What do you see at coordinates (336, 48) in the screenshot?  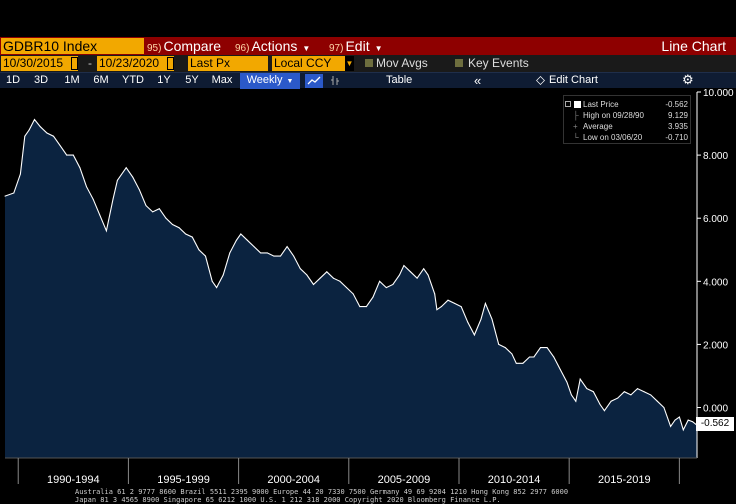 I see `edit-menu-number: 97)` at bounding box center [336, 48].